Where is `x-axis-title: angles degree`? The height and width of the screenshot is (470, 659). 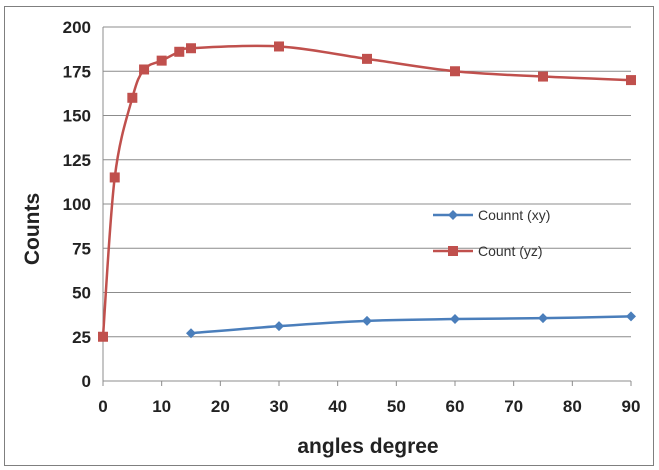
x-axis-title: angles degree is located at coordinates (367, 446).